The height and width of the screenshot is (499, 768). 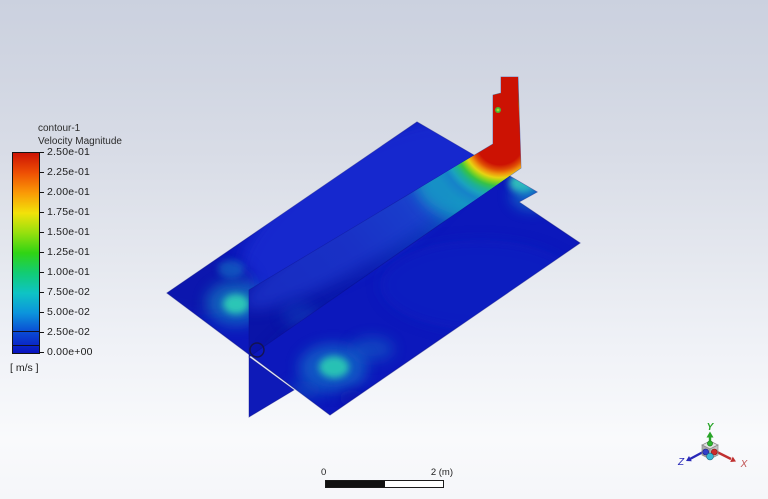 What do you see at coordinates (69, 212) in the screenshot?
I see `colorbar-label: 1.75e-01` at bounding box center [69, 212].